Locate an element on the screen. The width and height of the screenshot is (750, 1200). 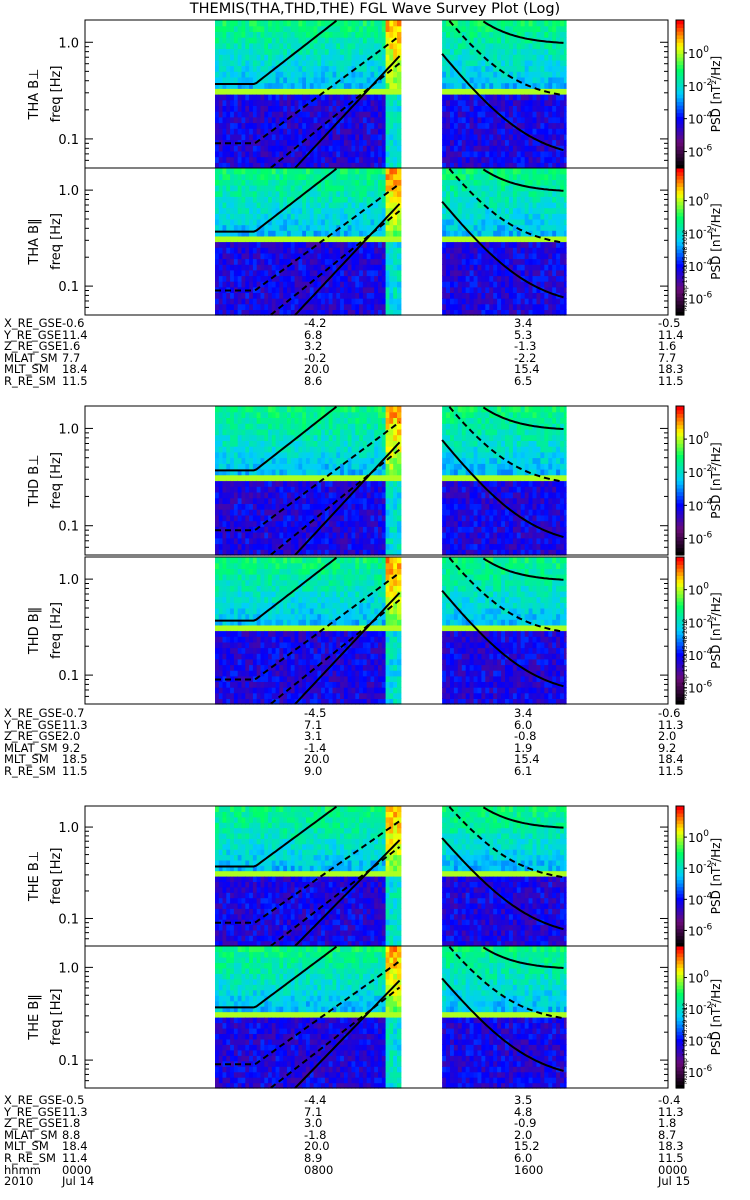
colorbar-segment is located at coordinates (680, 48).